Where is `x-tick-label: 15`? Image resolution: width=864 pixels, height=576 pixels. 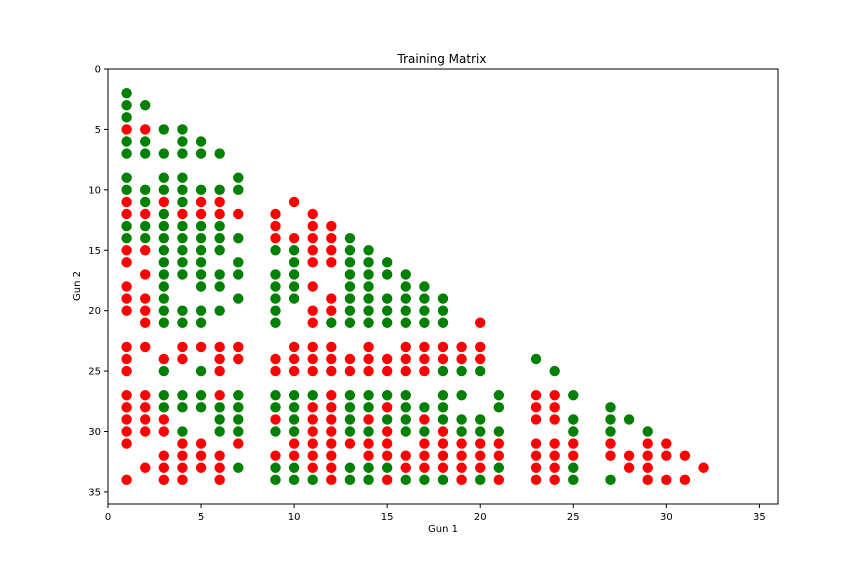 x-tick-label: 15 is located at coordinates (387, 517).